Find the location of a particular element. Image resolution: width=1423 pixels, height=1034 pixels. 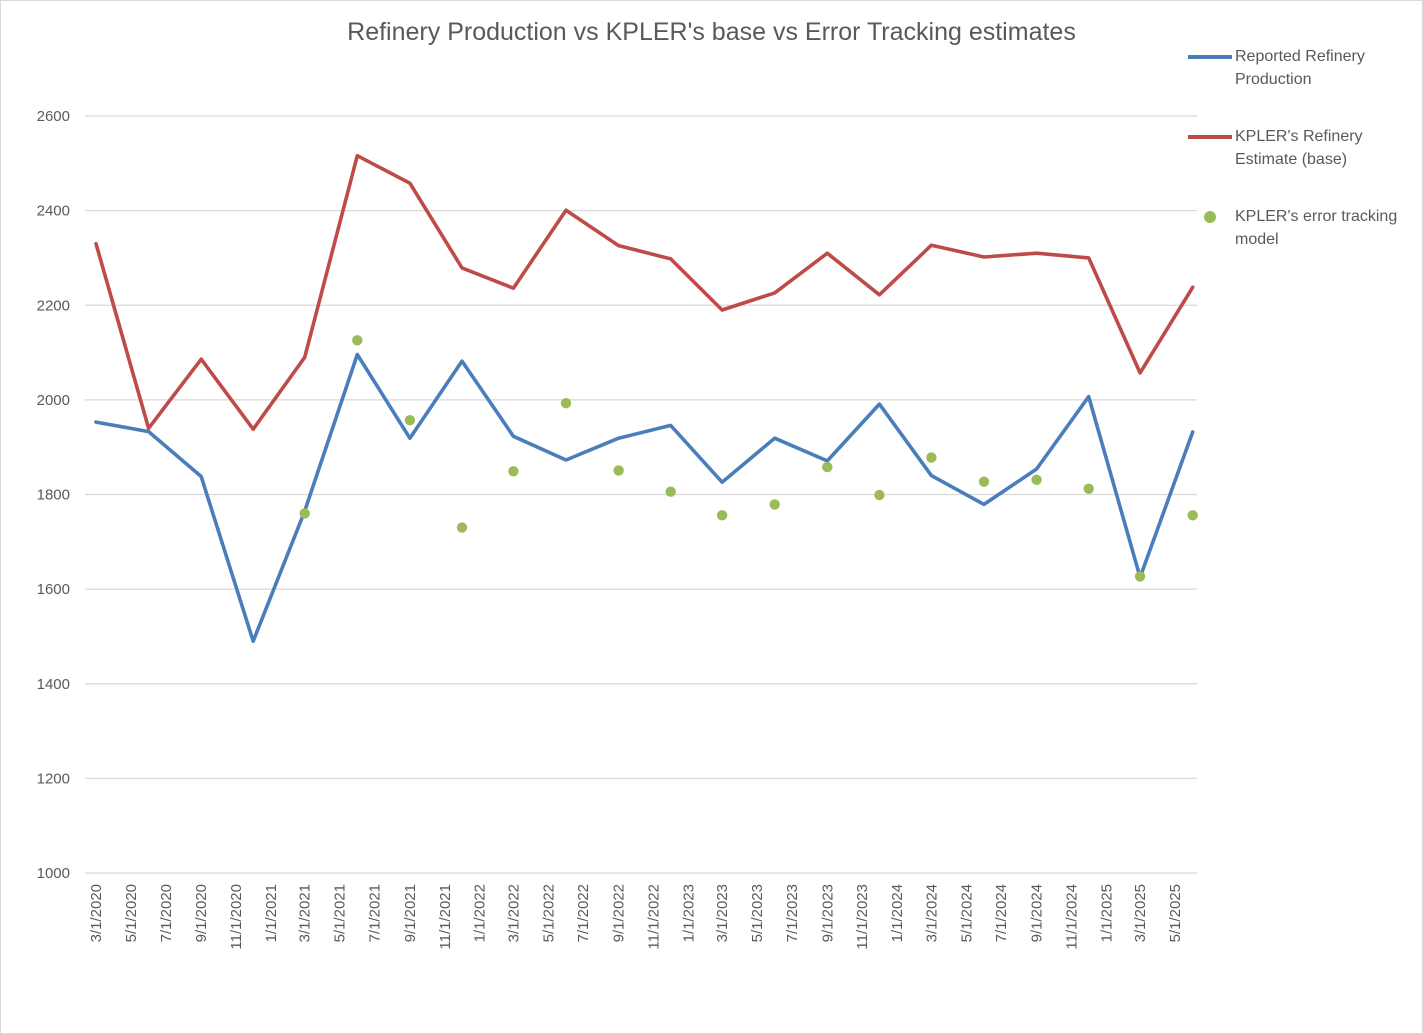

legend-label-line: Estimate (base) is located at coordinates (1291, 159).